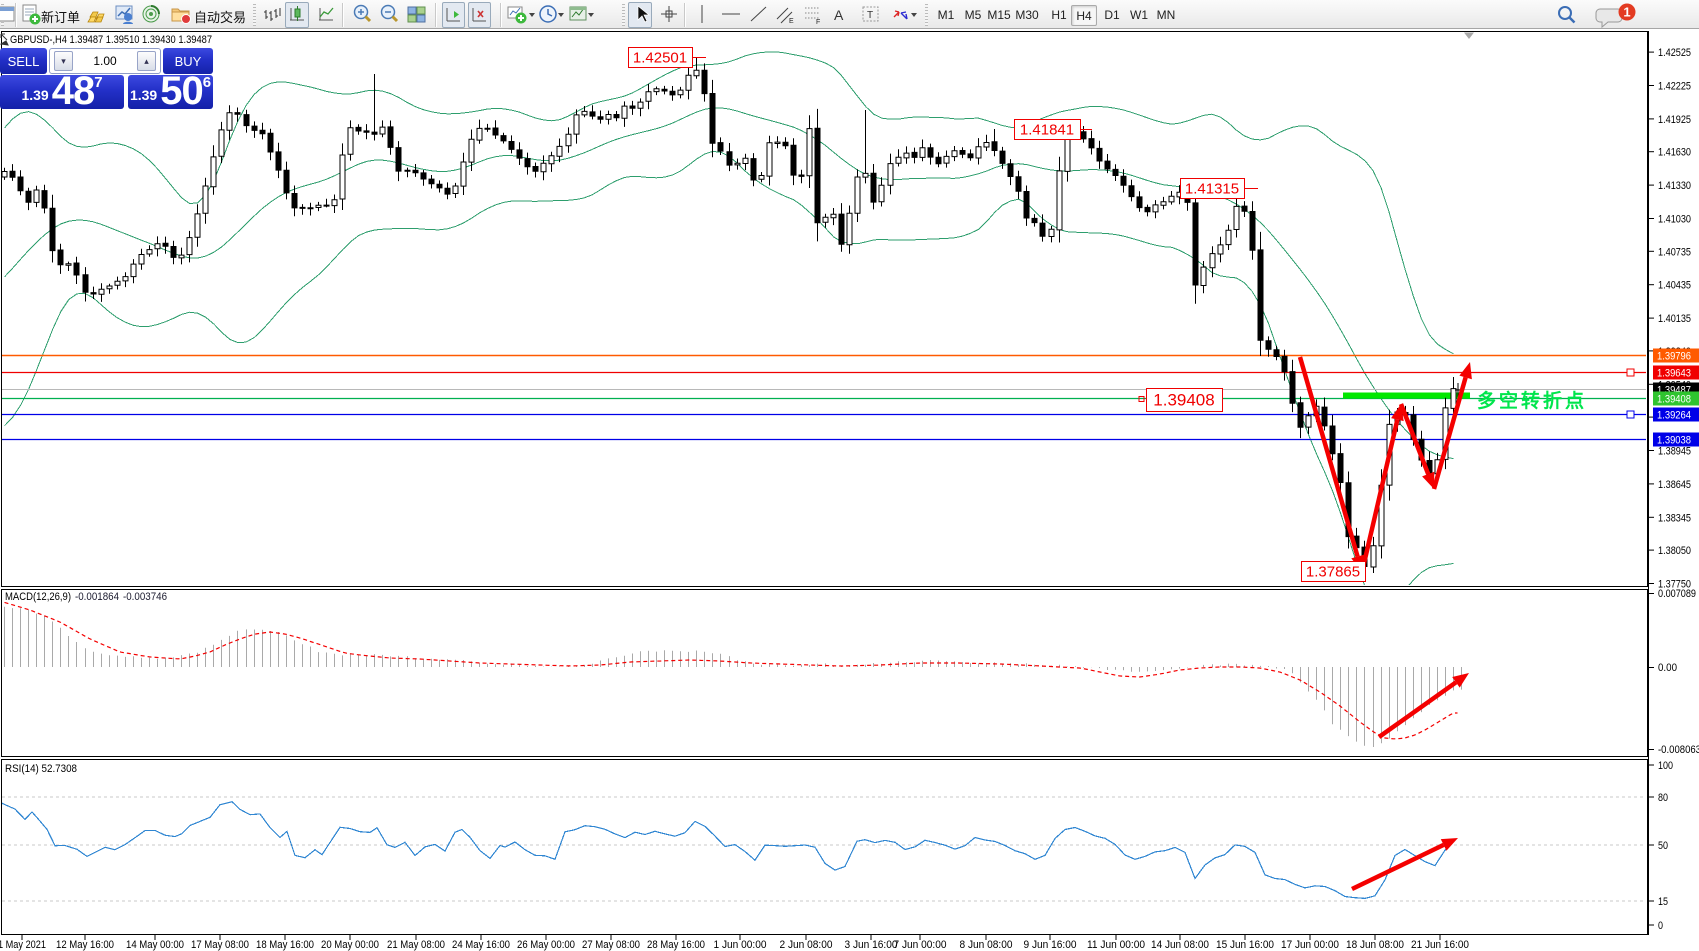 The image size is (1699, 951). I want to click on svg-text: 多空转折点, so click(1532, 400).